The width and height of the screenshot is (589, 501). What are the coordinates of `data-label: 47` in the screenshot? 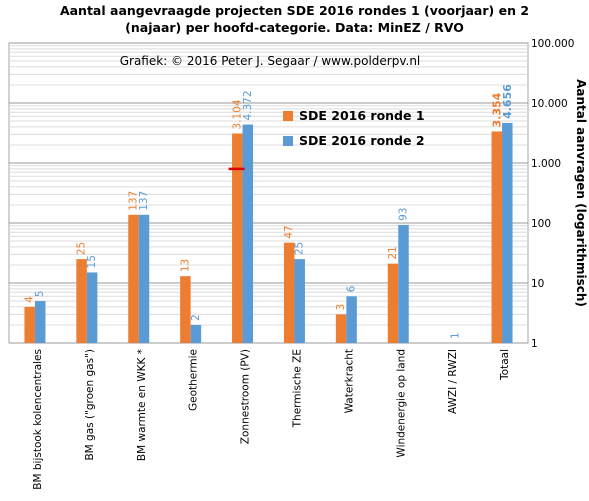 It's located at (289, 231).